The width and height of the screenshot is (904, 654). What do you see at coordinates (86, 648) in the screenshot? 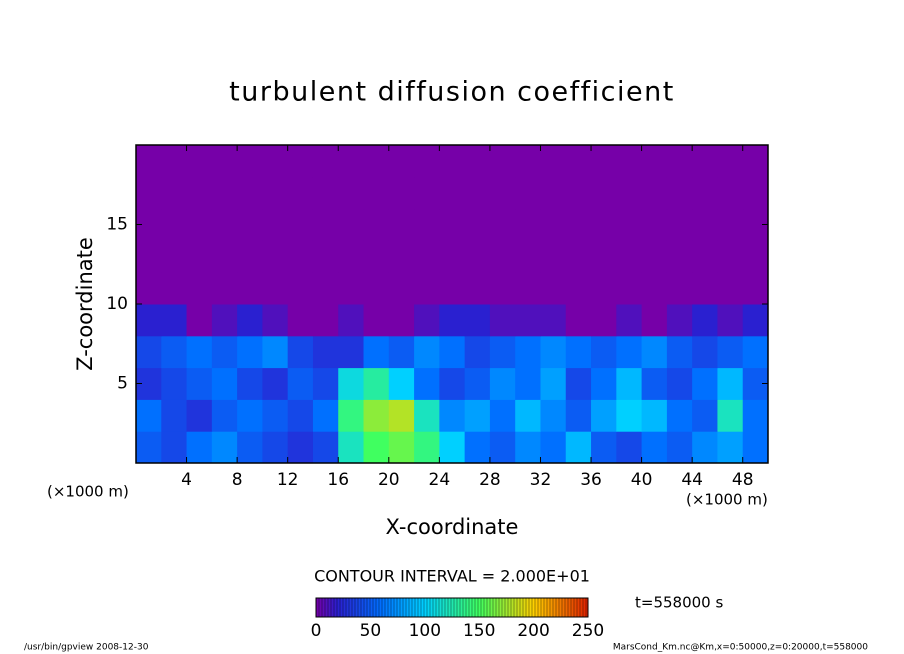
I see `footer-left: /usr/bin/gpview 2008-12-30` at bounding box center [86, 648].